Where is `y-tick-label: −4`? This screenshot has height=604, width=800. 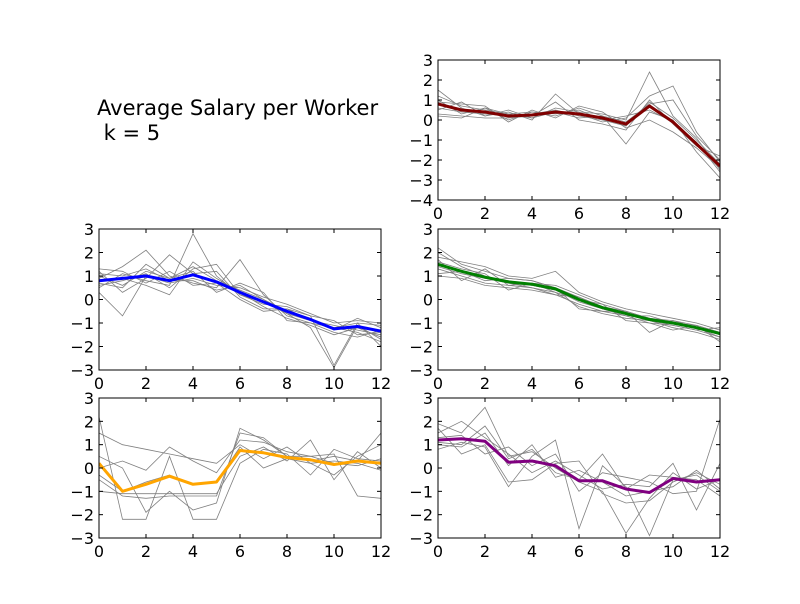 y-tick-label: −4 is located at coordinates (421, 200).